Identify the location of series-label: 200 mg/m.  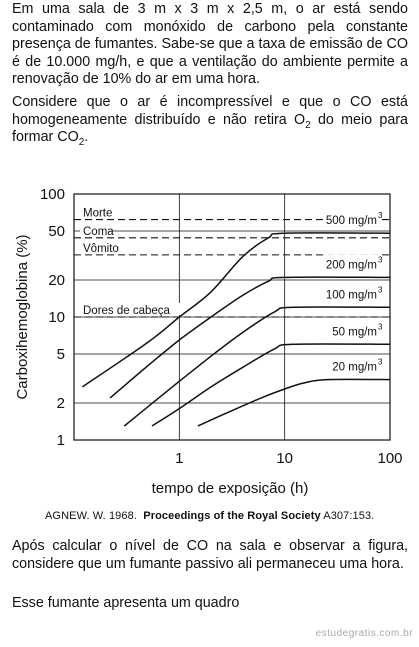
(351, 265).